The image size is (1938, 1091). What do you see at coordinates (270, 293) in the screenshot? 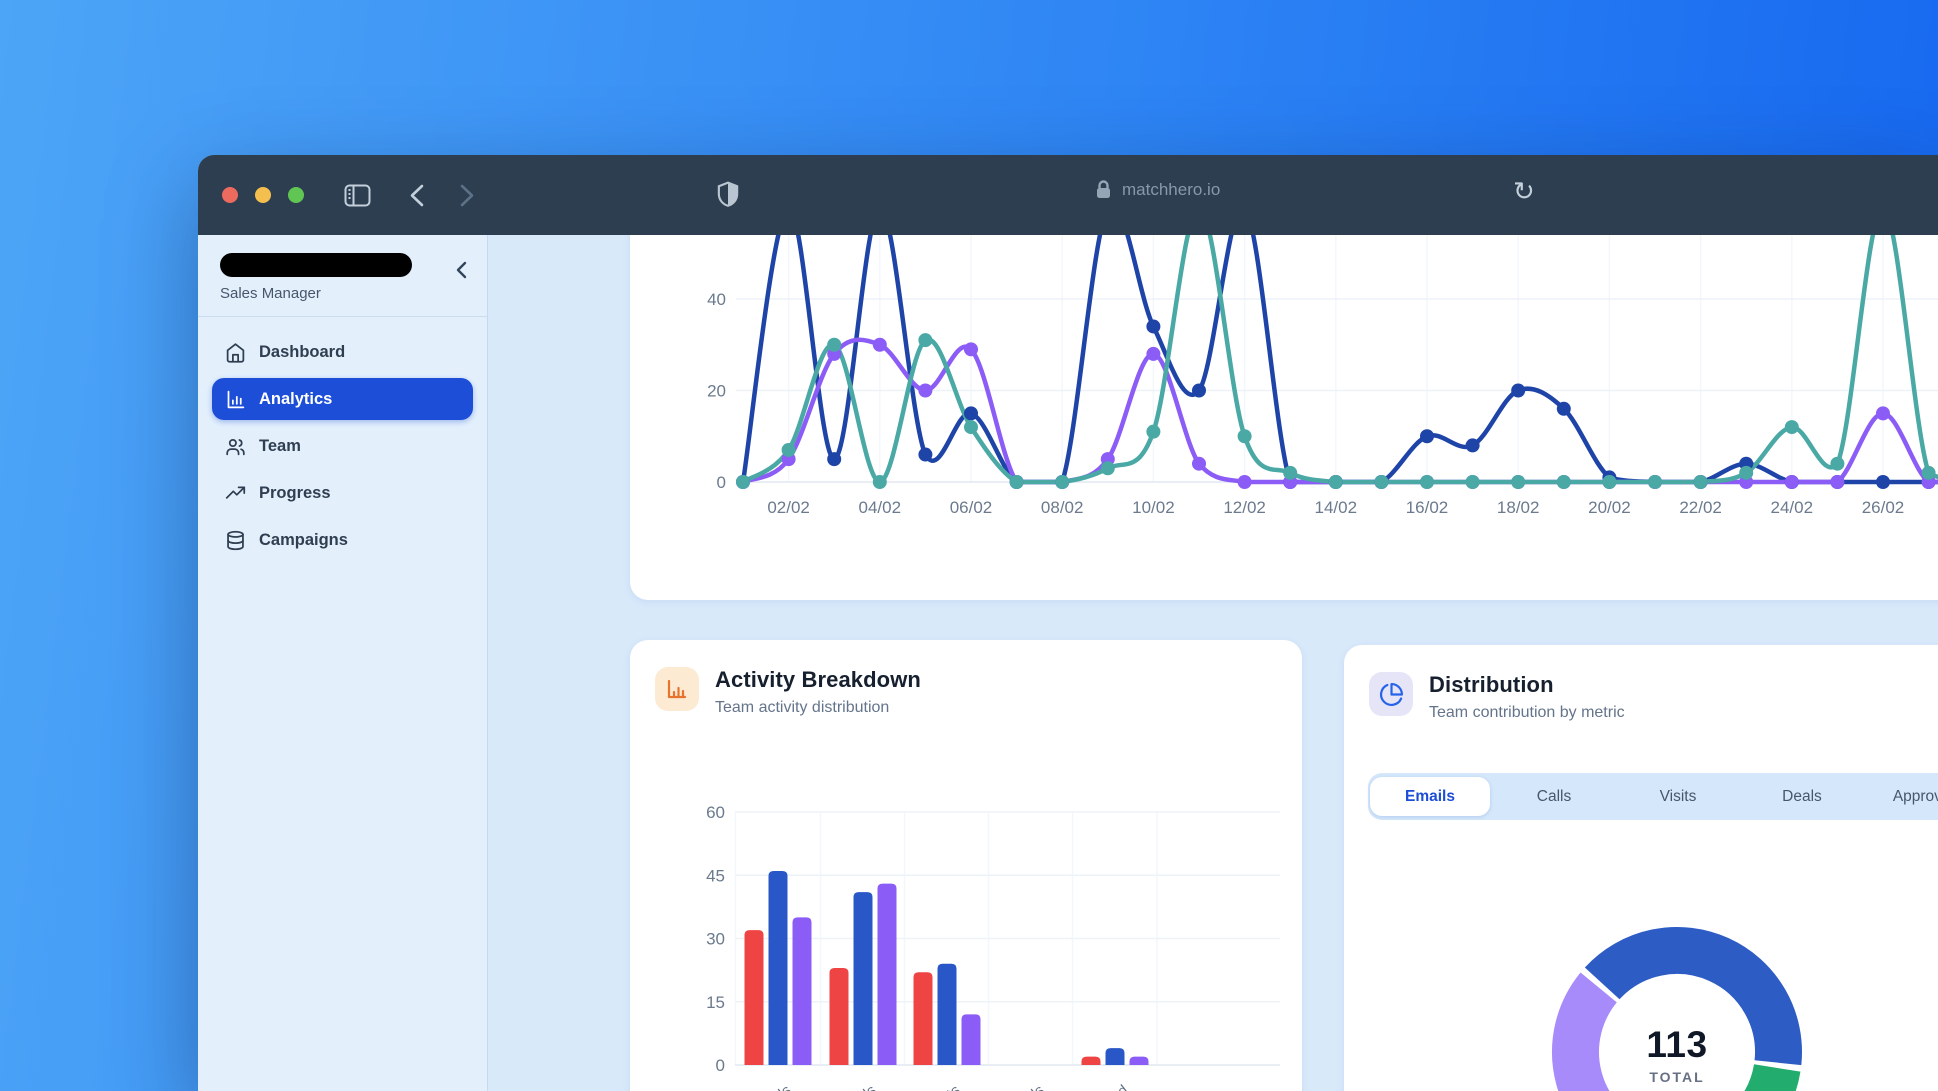
I see `user-role: Sales Manager` at bounding box center [270, 293].